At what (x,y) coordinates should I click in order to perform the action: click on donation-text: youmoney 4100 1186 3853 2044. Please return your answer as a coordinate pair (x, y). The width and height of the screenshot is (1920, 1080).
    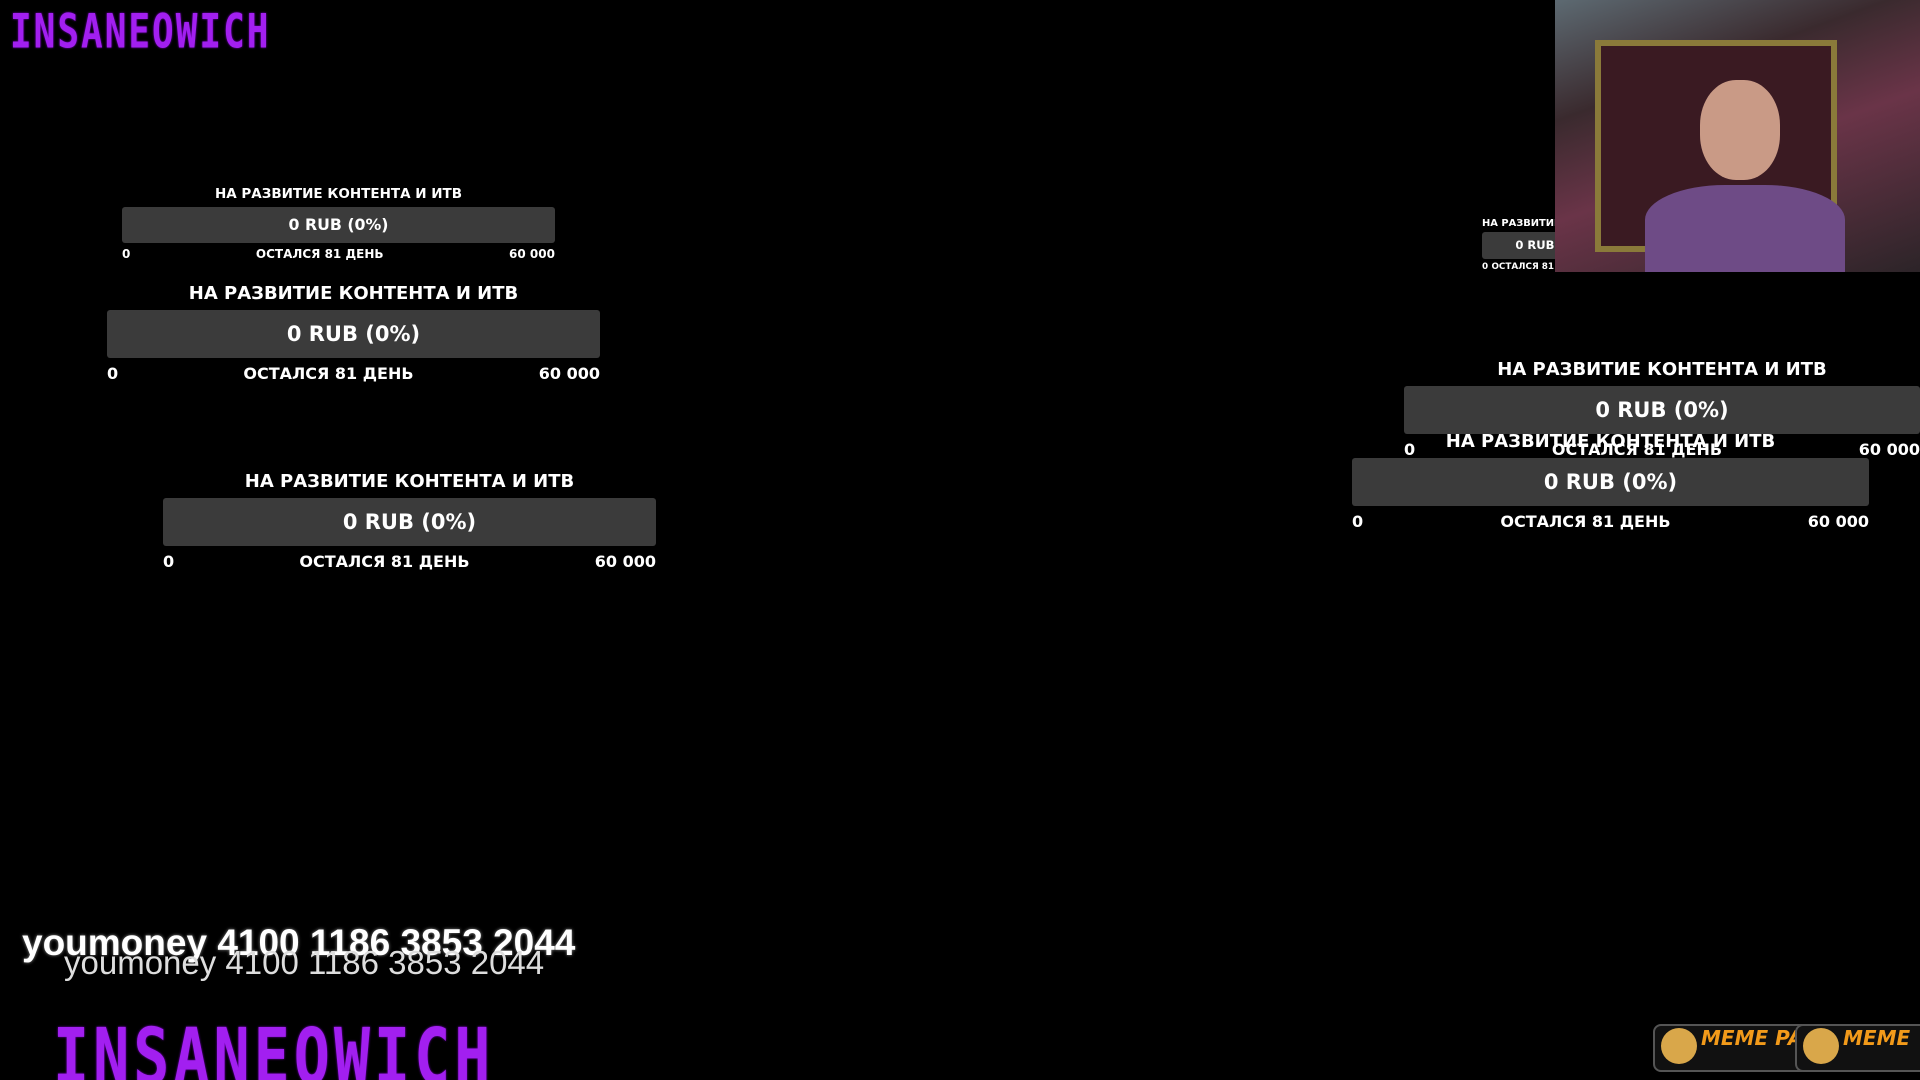
    Looking at the image, I should click on (299, 942).